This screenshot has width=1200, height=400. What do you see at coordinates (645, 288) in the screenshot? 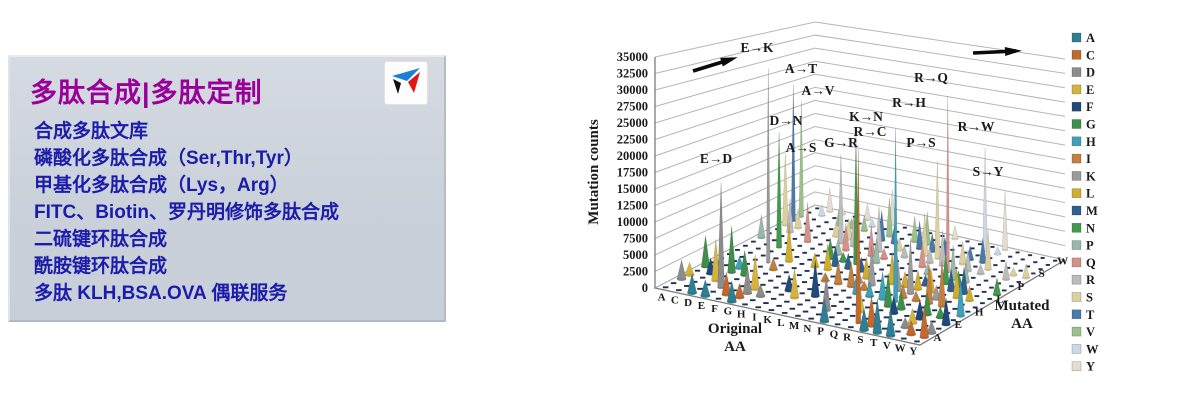
I see `y-tick-label: 0` at bounding box center [645, 288].